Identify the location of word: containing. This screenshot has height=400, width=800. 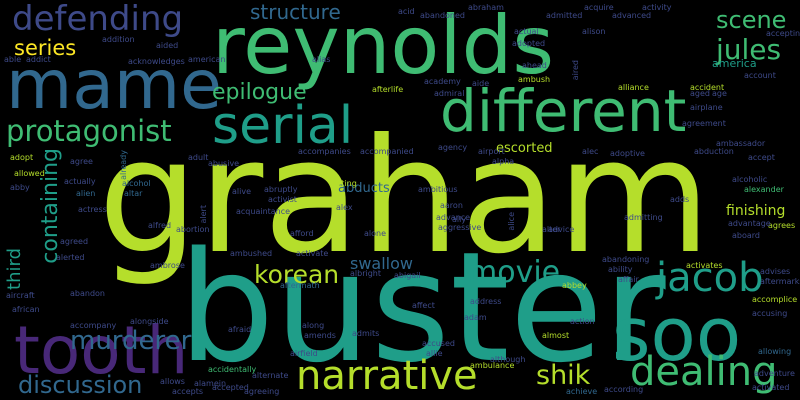
(50, 206).